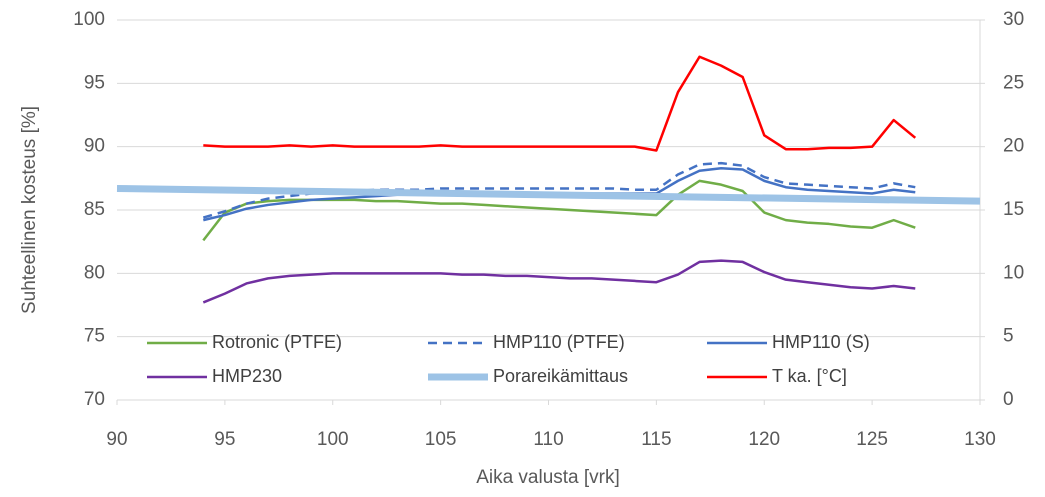 This screenshot has width=1045, height=497. I want to click on legend-label: HMP110 (PTFE), so click(559, 342).